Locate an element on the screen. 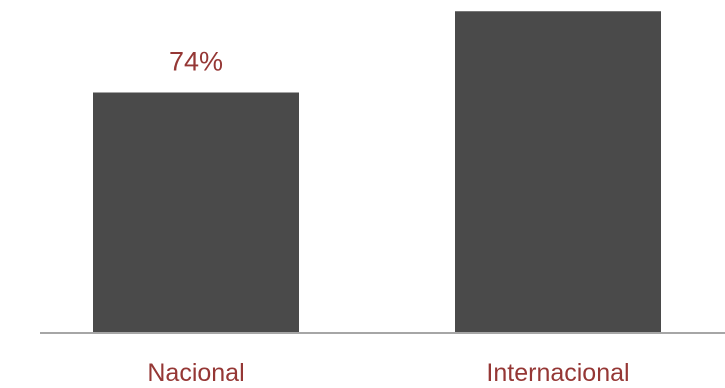  category-label-nacional: Nacional is located at coordinates (195, 373).